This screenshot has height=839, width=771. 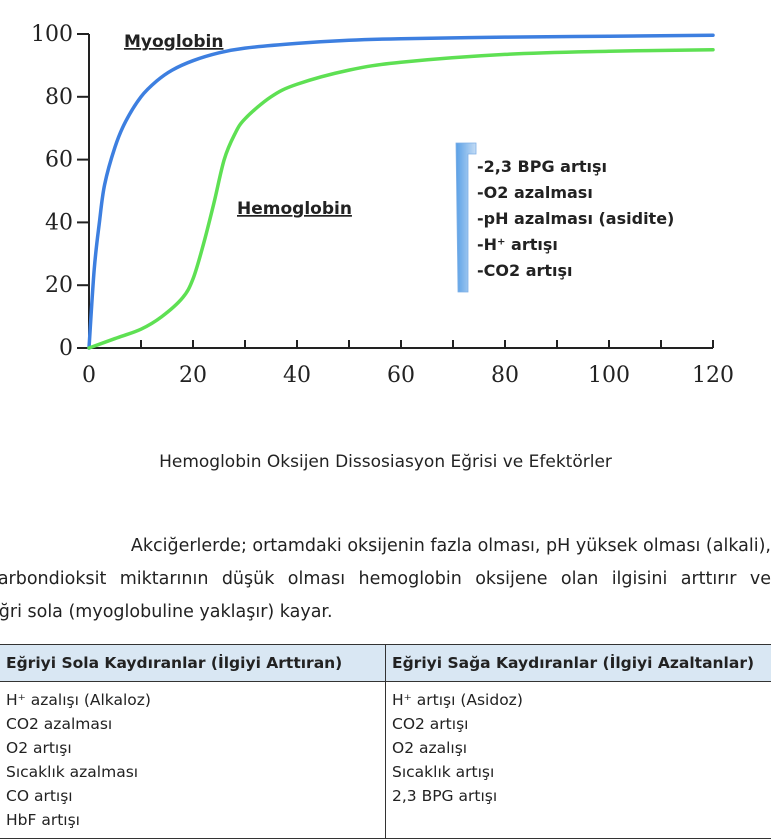 I want to click on right-shift-item: Sıcaklık artışı, so click(x=579, y=772).